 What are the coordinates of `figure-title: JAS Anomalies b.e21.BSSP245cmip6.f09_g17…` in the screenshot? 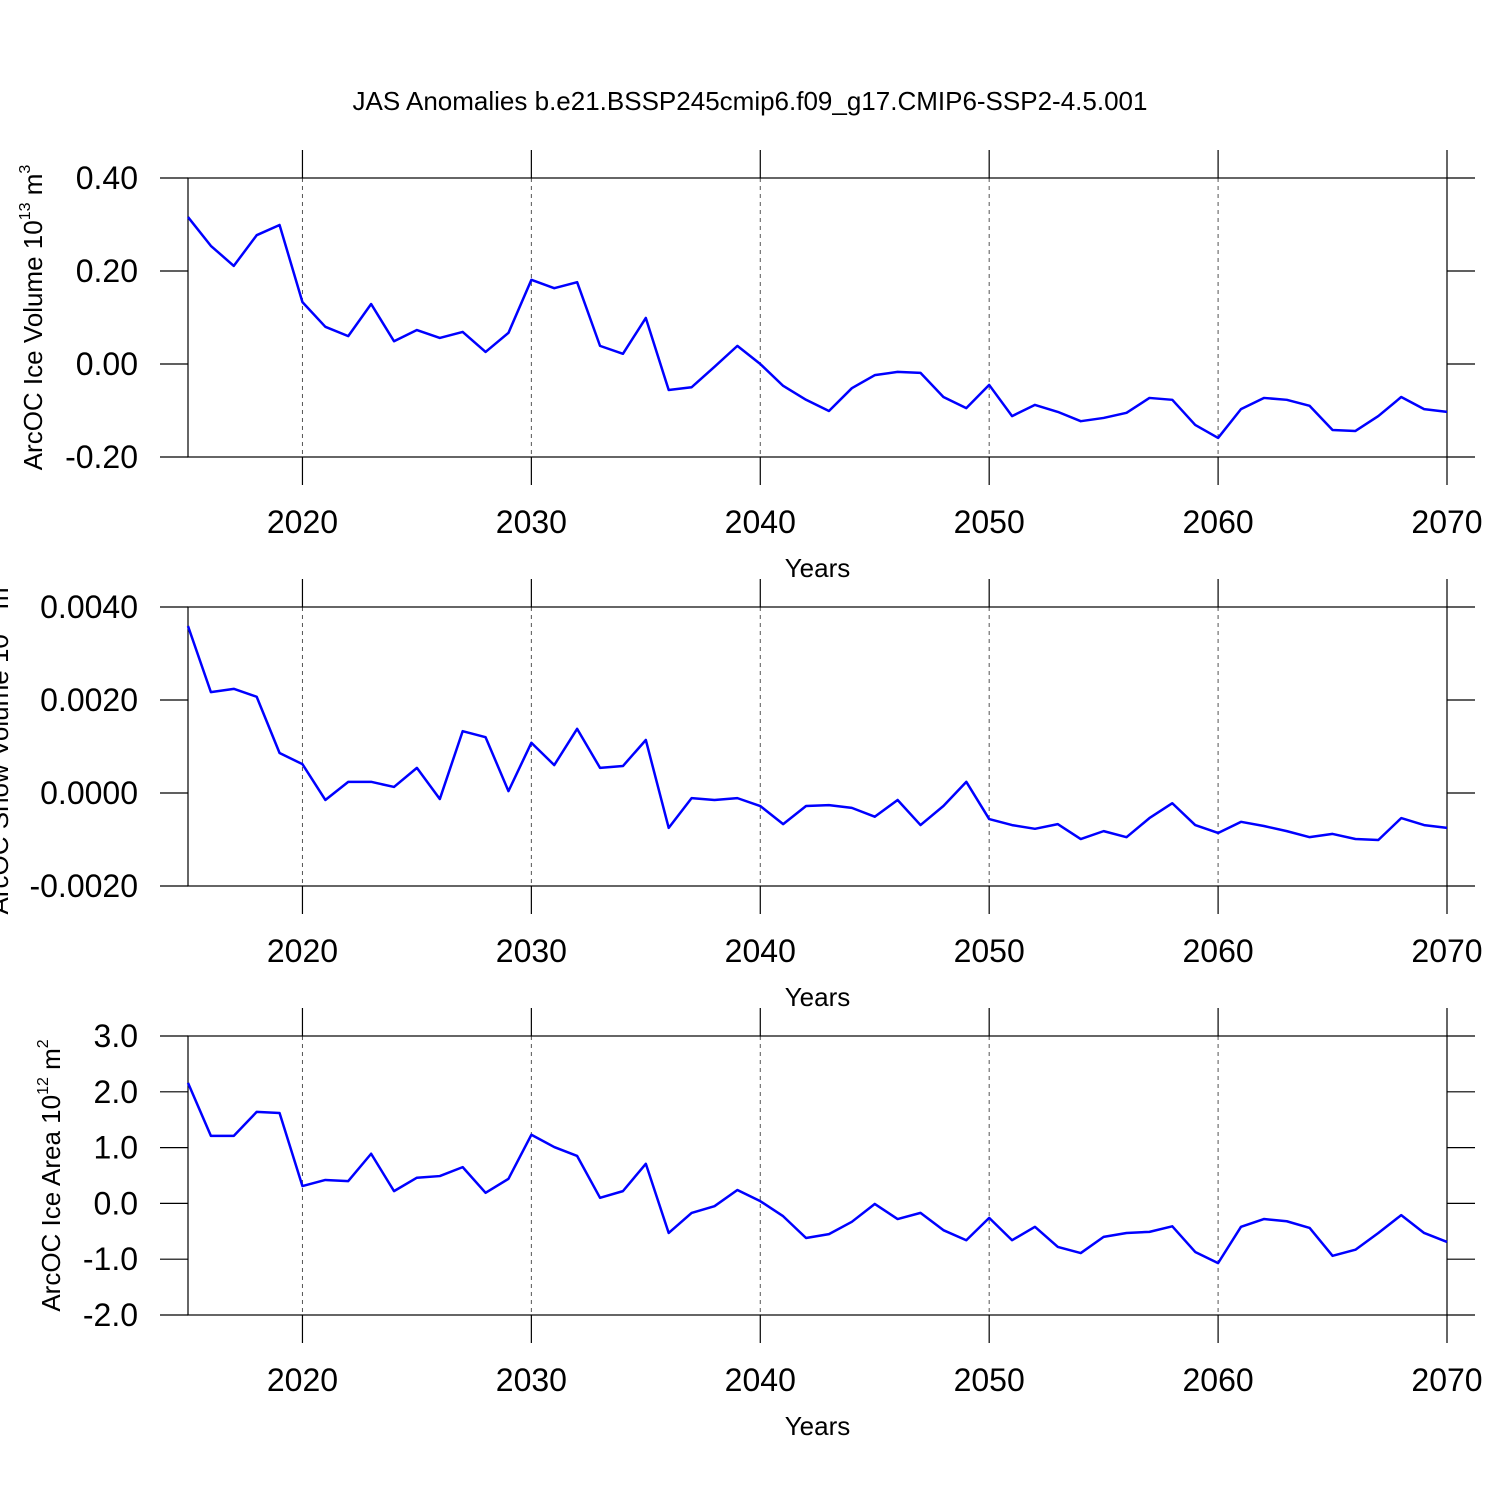 It's located at (750, 101).